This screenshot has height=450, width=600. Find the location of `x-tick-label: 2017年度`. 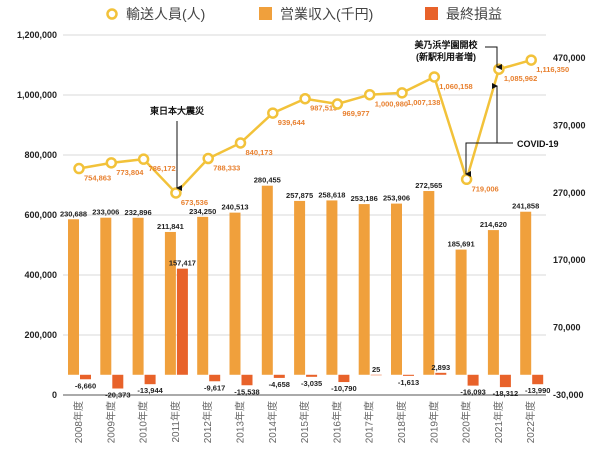

x-tick-label: 2017年度 is located at coordinates (369, 422).